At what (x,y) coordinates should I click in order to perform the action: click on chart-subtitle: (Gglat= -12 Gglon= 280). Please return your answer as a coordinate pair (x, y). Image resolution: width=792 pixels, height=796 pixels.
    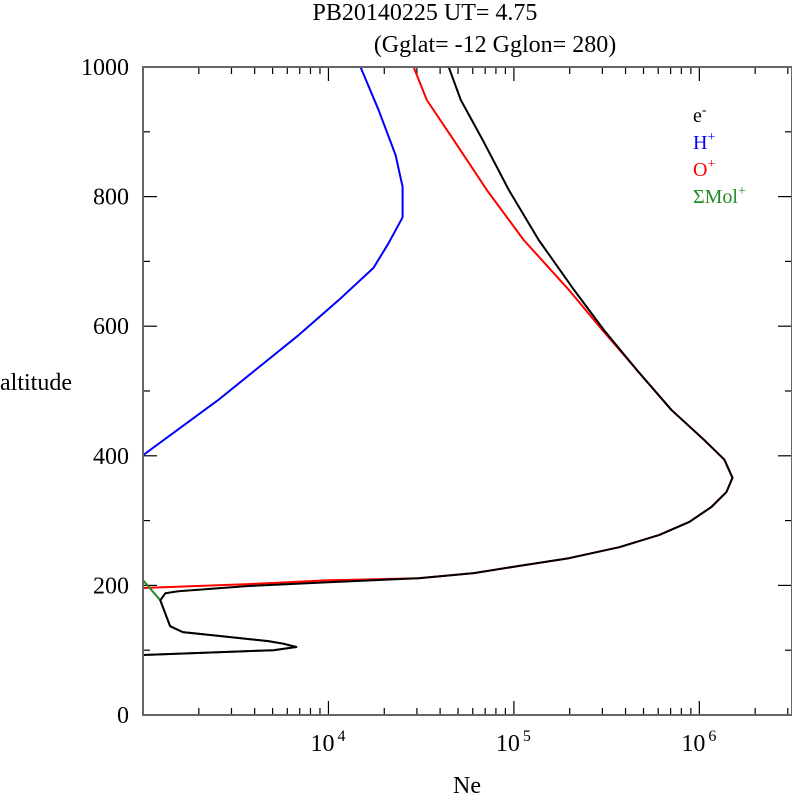
    Looking at the image, I should click on (495, 45).